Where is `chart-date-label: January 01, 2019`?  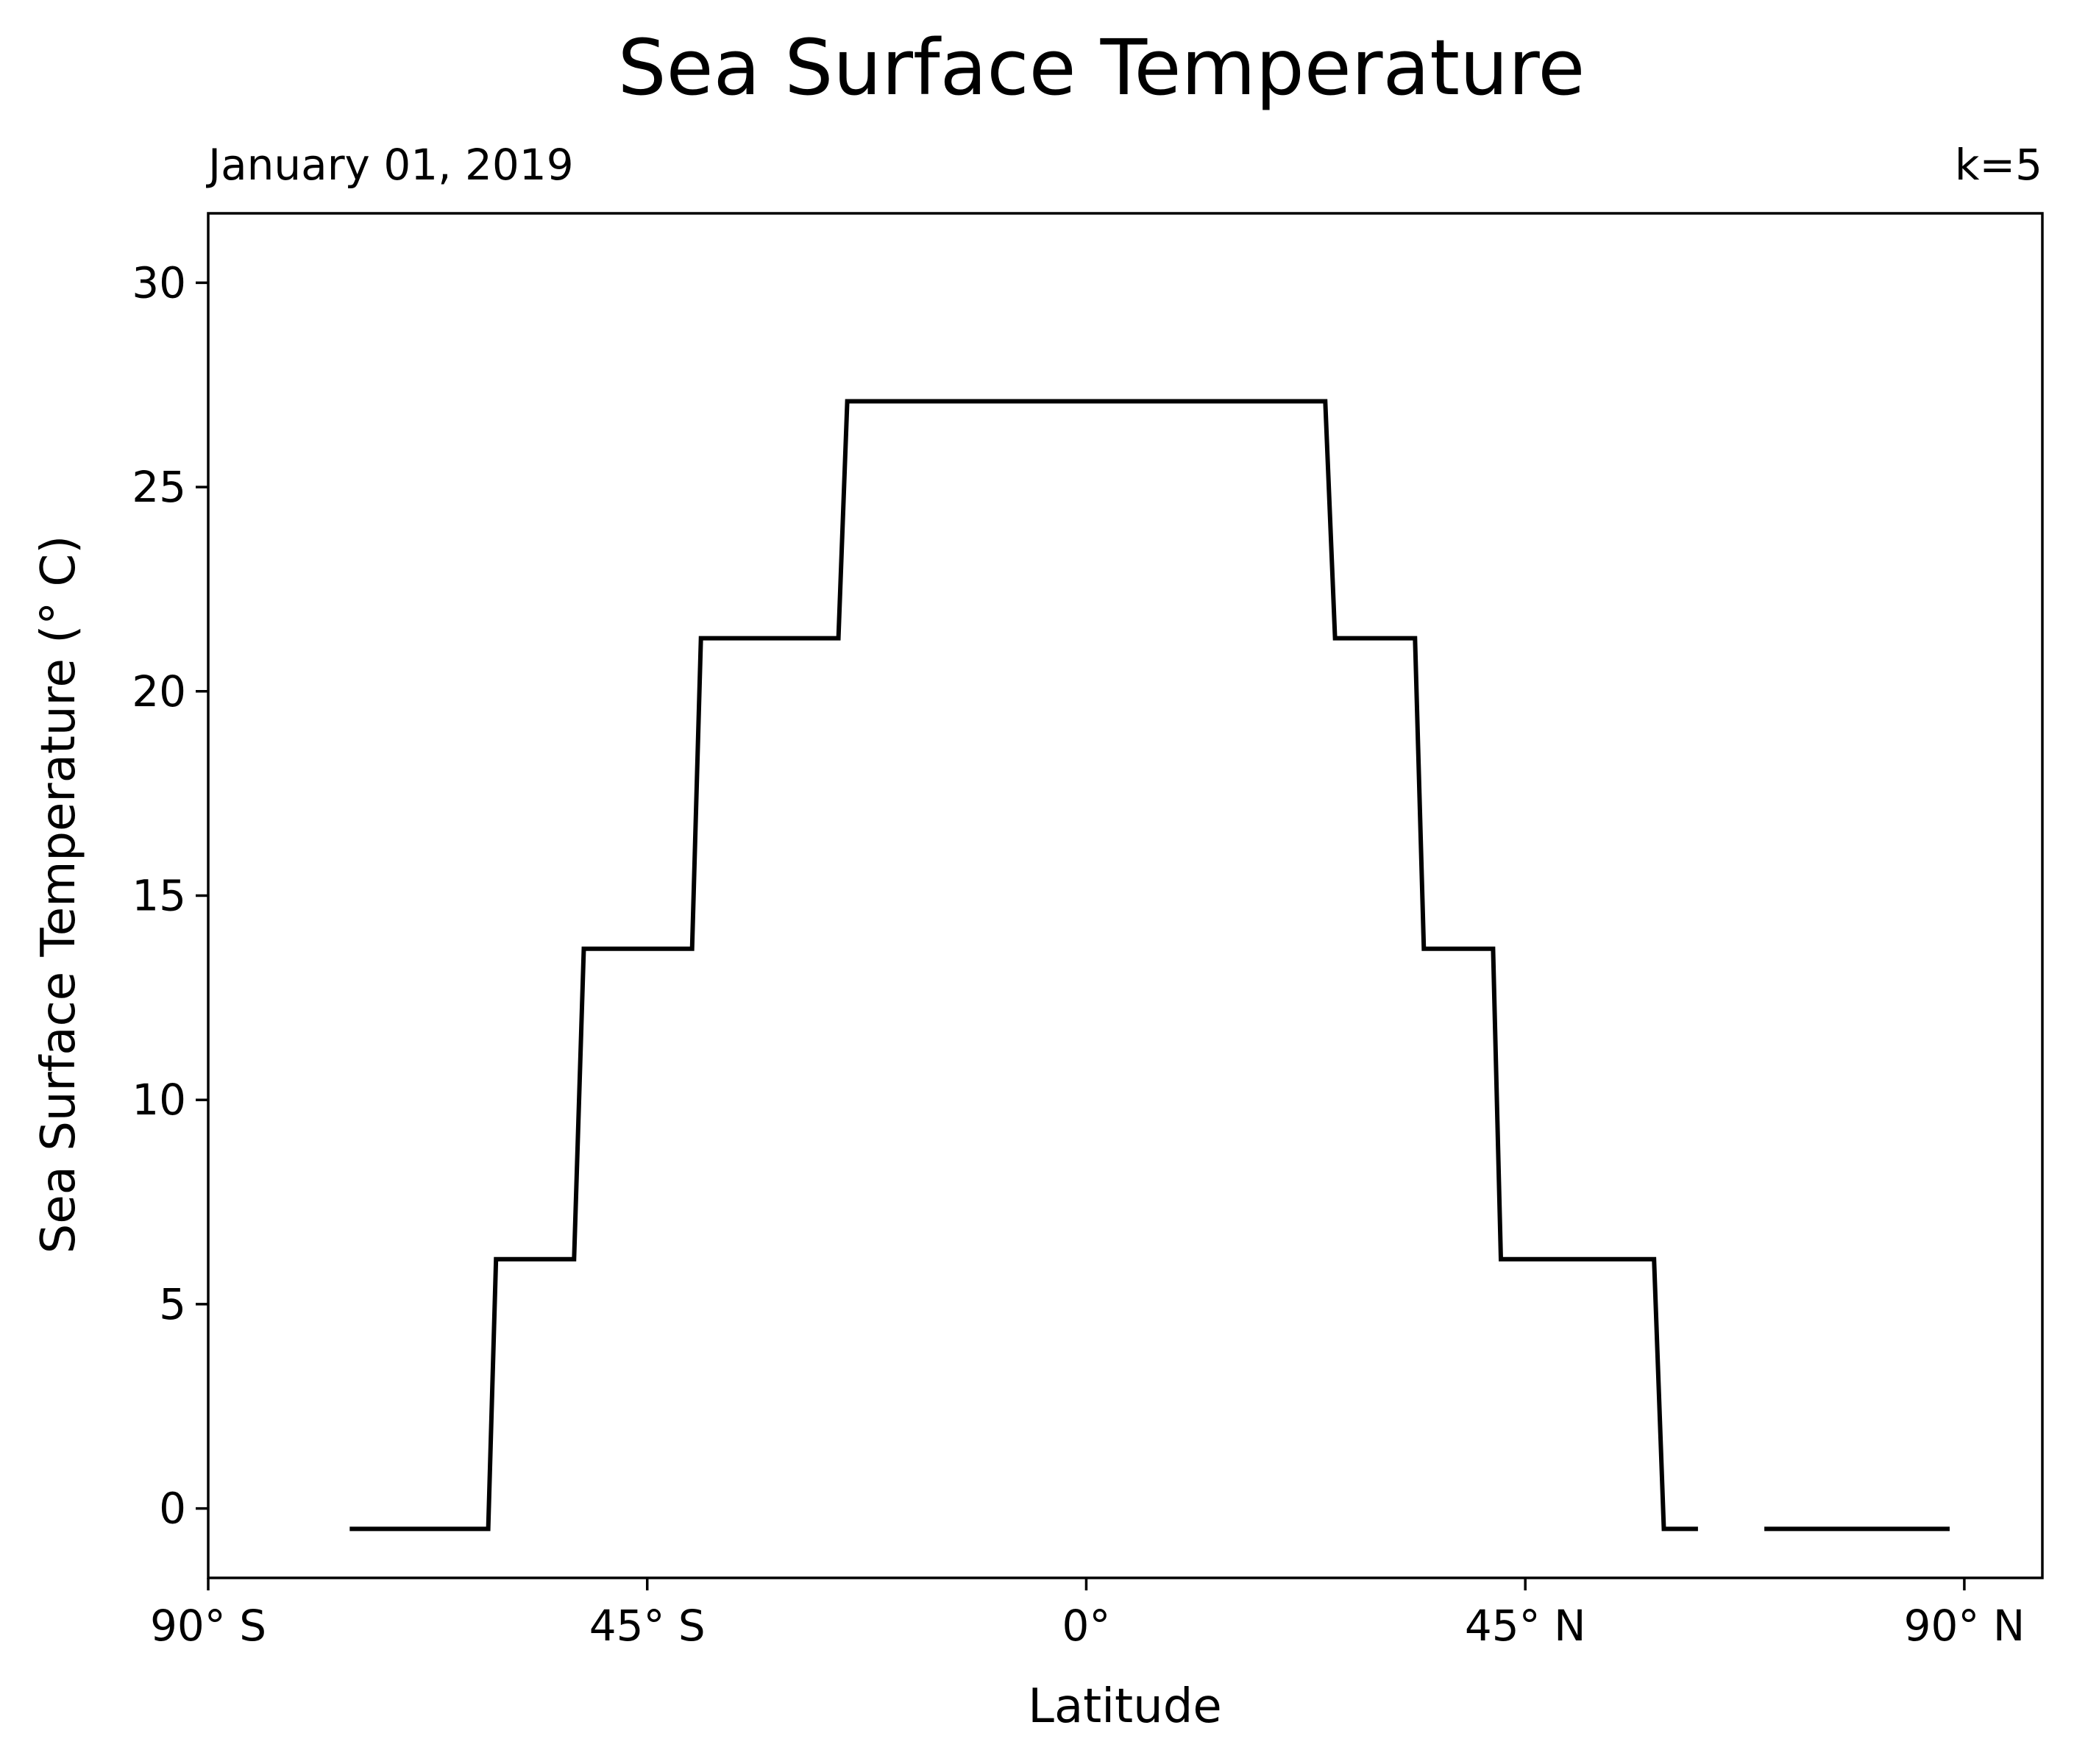 chart-date-label: January 01, 2019 is located at coordinates (390, 165).